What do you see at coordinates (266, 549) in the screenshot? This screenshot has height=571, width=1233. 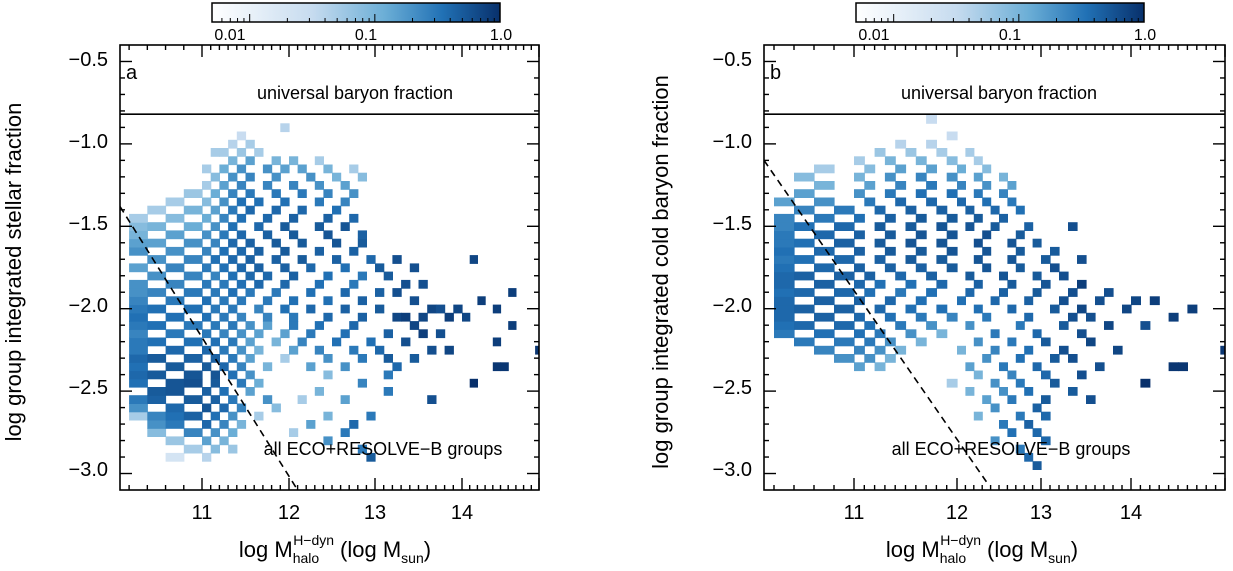 I see `x-axis-label-prefix: log M` at bounding box center [266, 549].